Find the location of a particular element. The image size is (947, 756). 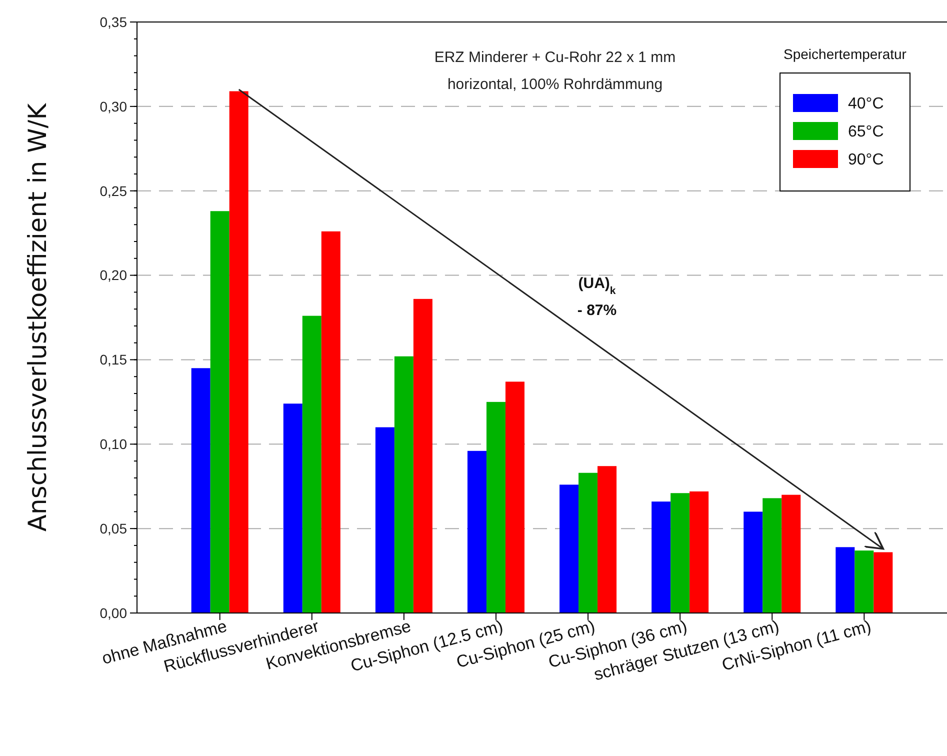

y-tick-label: 0,25 is located at coordinates (114, 190).